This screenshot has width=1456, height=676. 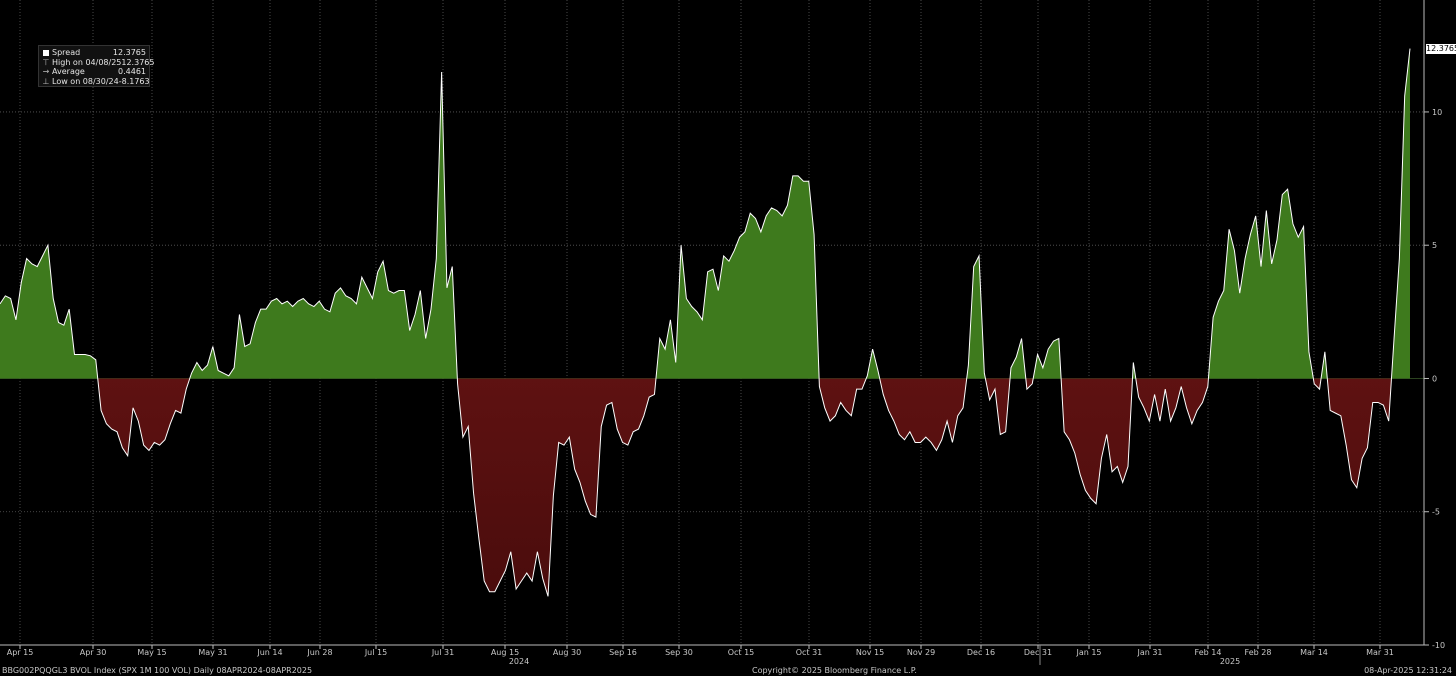 I want to click on x-tick-label: Feb 28, so click(x=1258, y=652).